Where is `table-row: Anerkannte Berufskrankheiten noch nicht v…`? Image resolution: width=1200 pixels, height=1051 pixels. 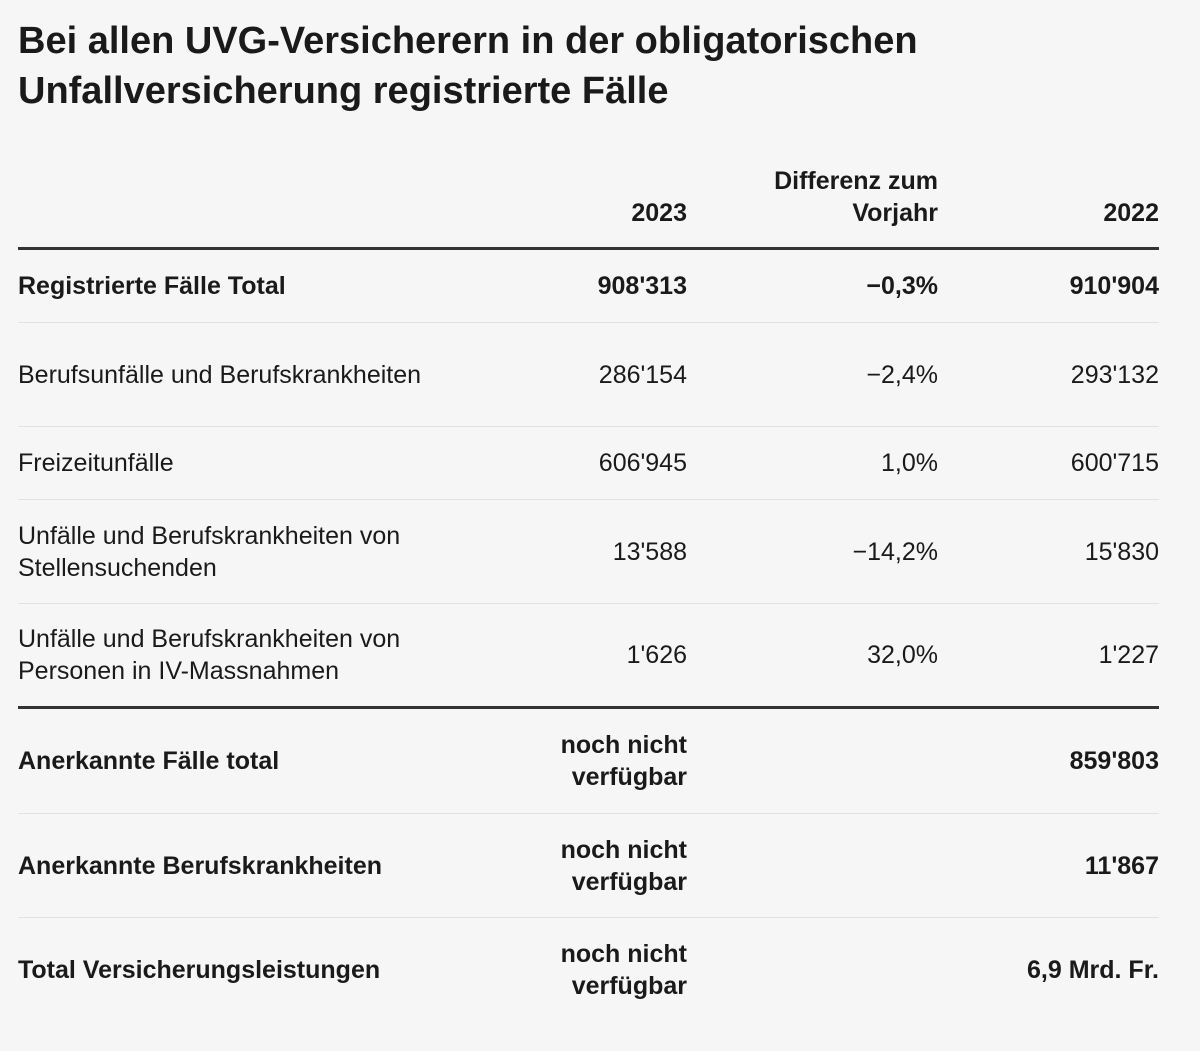 table-row: Anerkannte Berufskrankheiten noch nicht v… is located at coordinates (588, 865).